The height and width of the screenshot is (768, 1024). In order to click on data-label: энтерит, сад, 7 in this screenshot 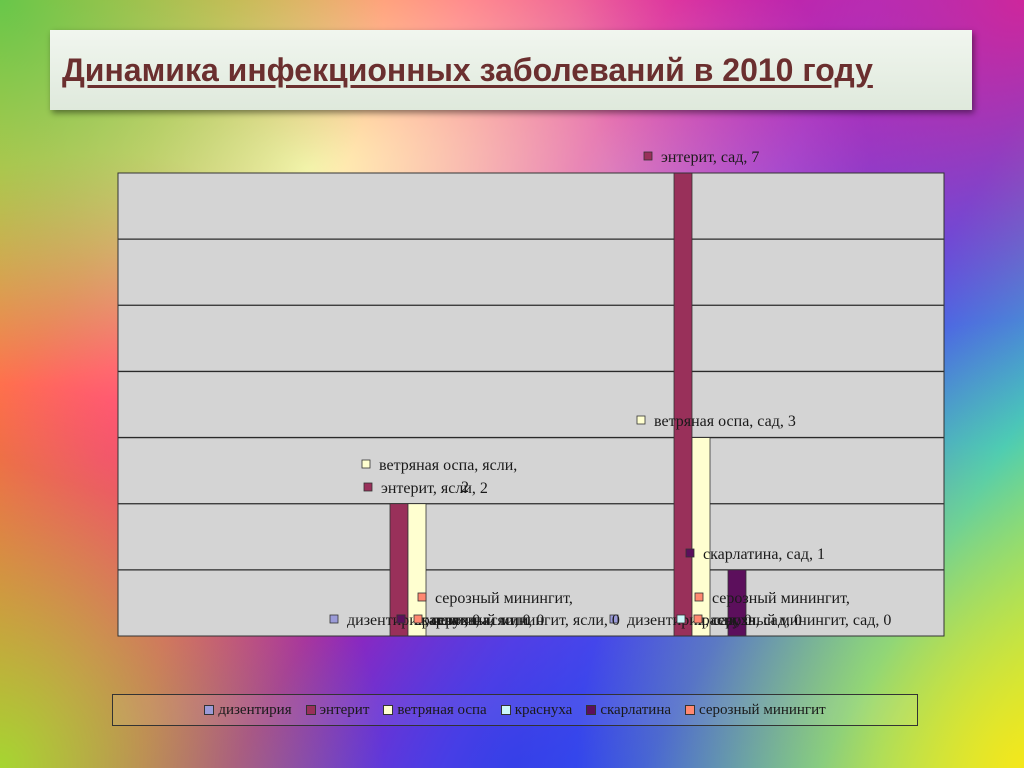, I will do `click(710, 157)`.